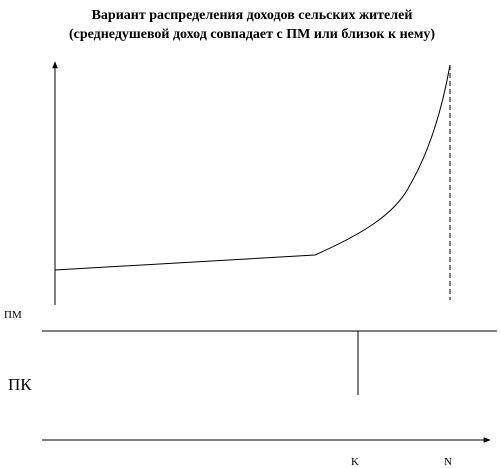  What do you see at coordinates (13, 315) in the screenshot?
I see `pm-label: ПМ` at bounding box center [13, 315].